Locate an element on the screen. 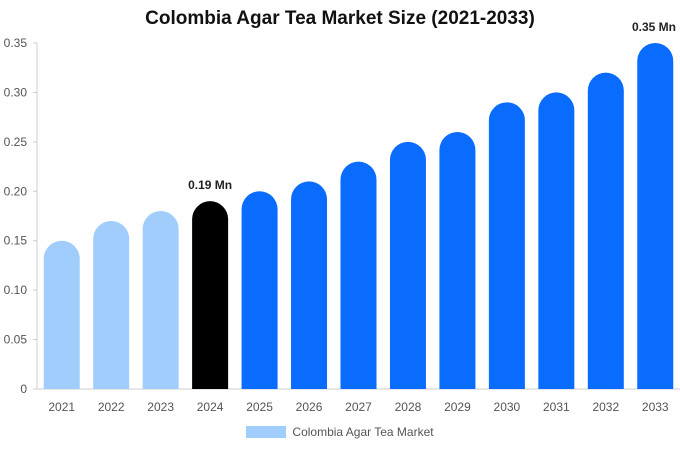 The image size is (680, 450). data-label-2033: 0.35 Mn is located at coordinates (654, 27).